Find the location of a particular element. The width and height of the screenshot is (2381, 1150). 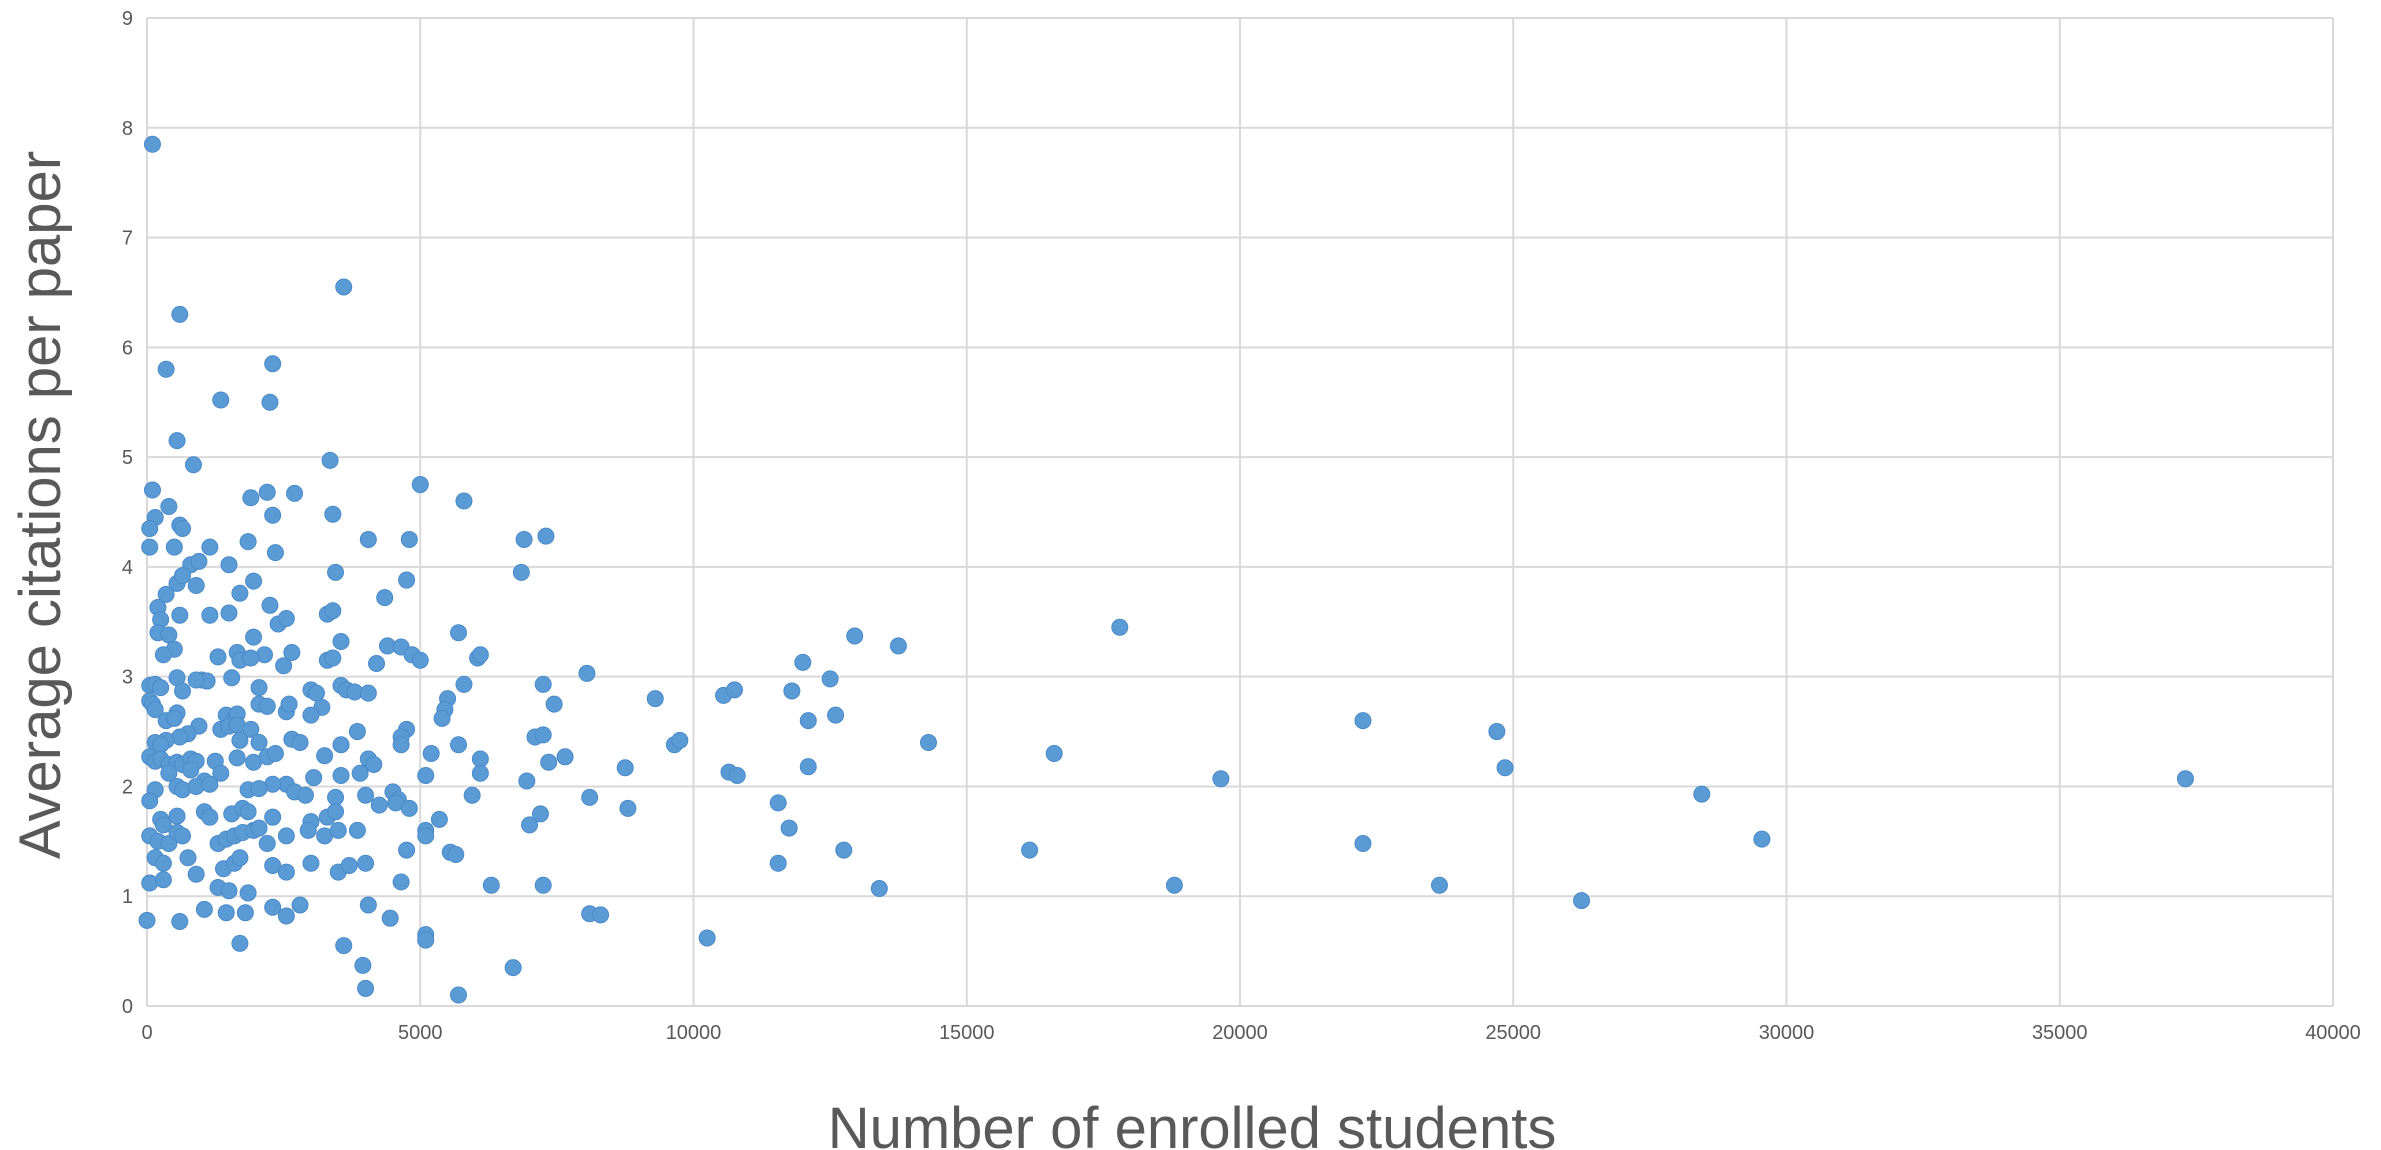

y-tick-label: 6 is located at coordinates (127, 348).